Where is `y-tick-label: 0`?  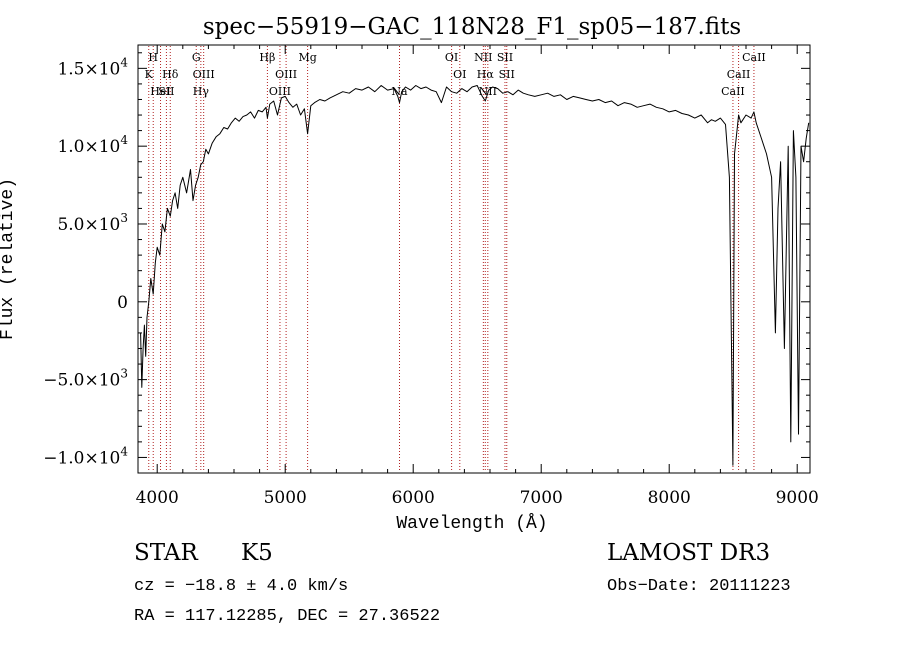 y-tick-label: 0 is located at coordinates (122, 303).